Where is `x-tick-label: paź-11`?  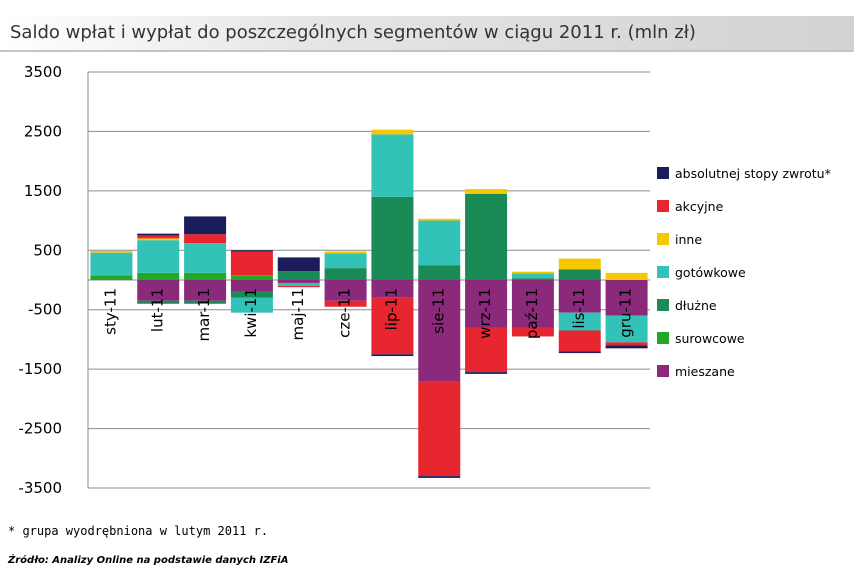
x-tick-label: paź-11 is located at coordinates (532, 313).